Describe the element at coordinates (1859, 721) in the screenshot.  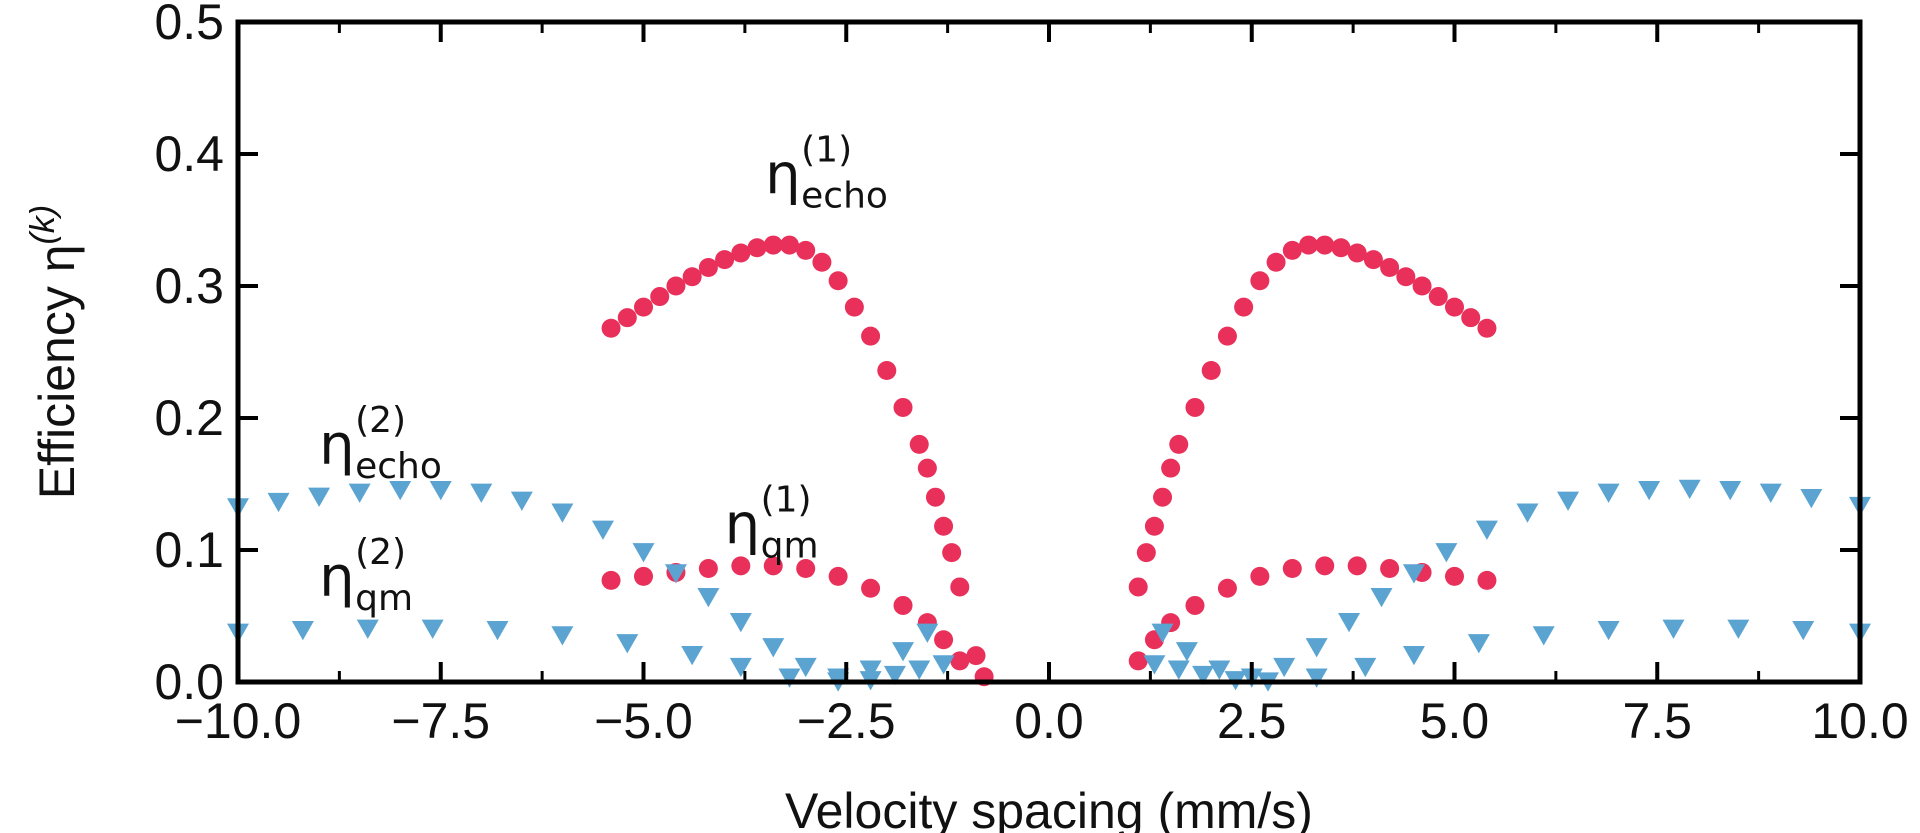
I see `x-tick-label: 10.0` at that location.